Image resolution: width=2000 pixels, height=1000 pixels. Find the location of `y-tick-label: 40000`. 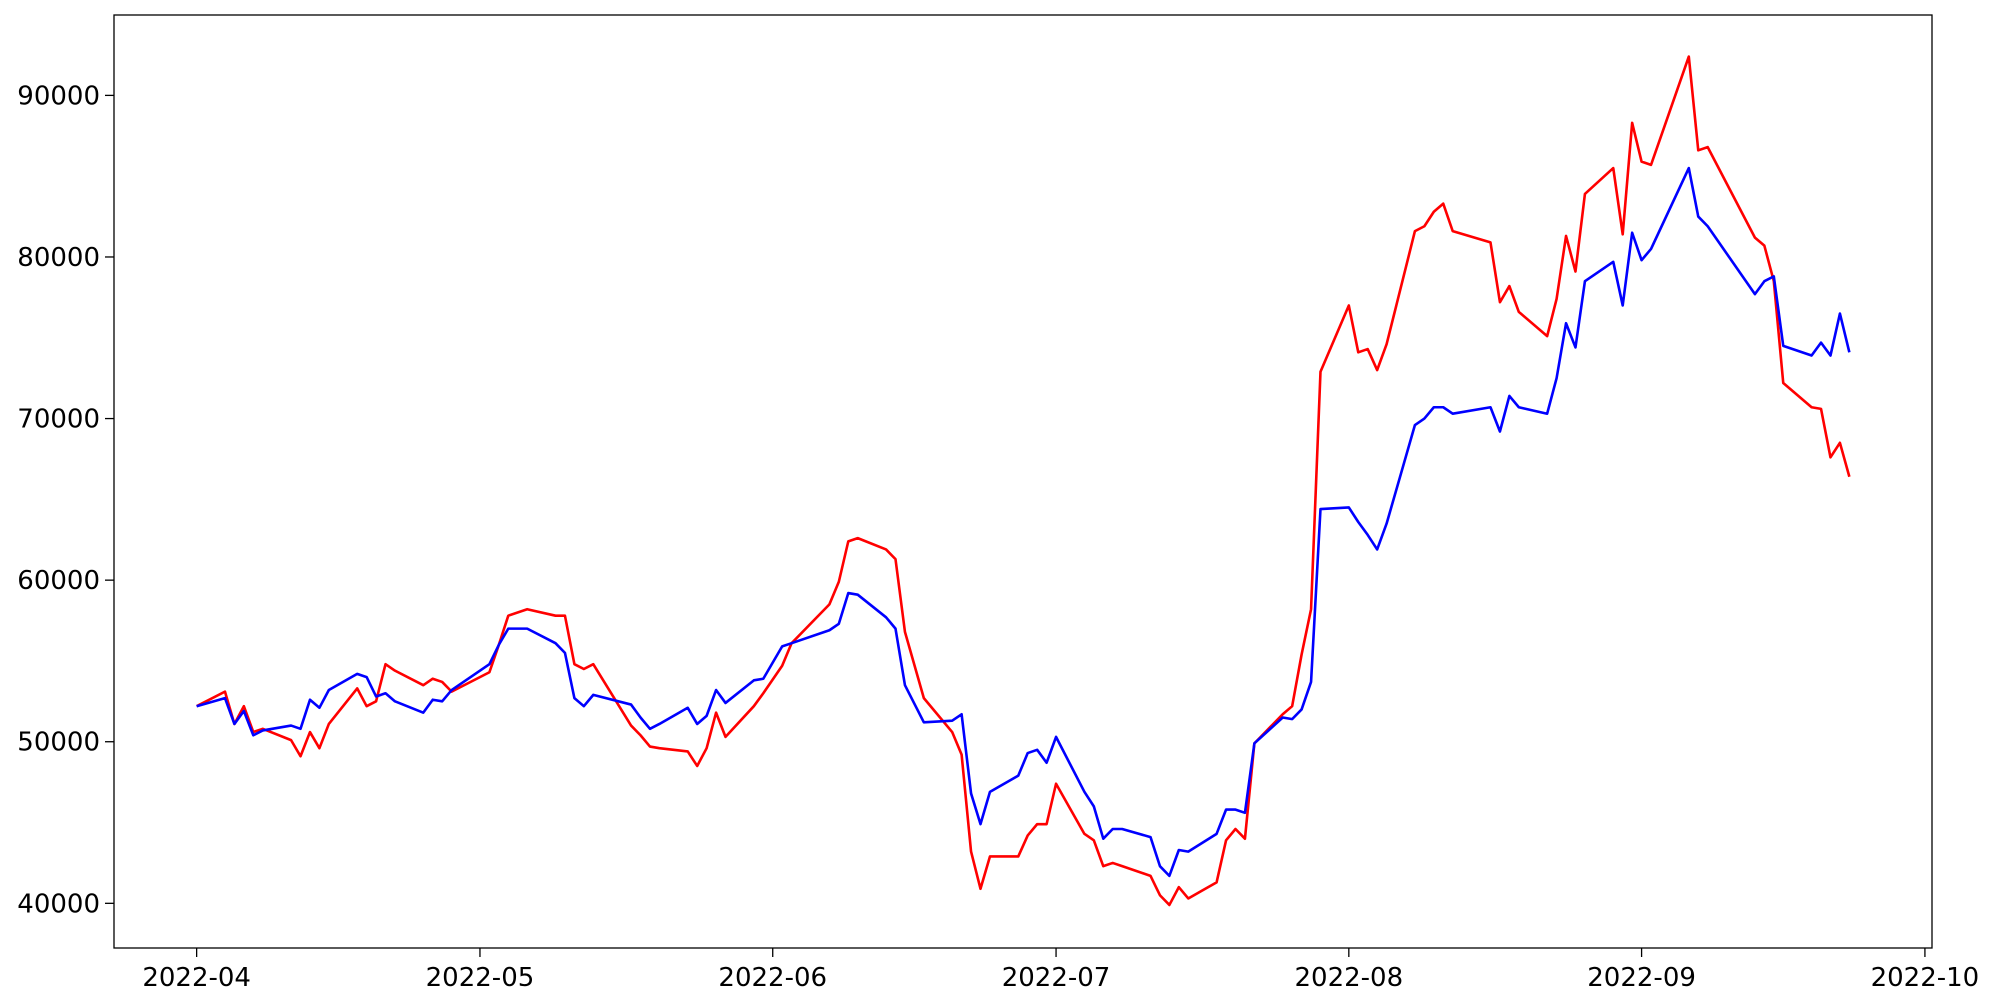

y-tick-label: 40000 is located at coordinates (58, 904).